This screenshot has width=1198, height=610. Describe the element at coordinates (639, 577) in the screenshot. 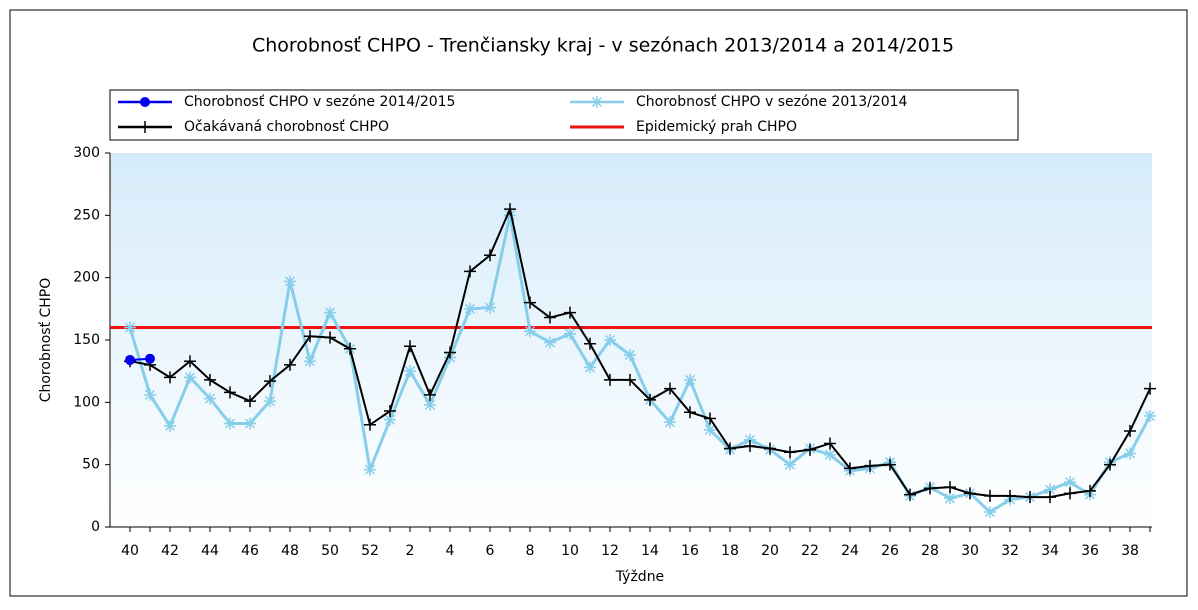

I see `x-axis-label: Týždne` at that location.